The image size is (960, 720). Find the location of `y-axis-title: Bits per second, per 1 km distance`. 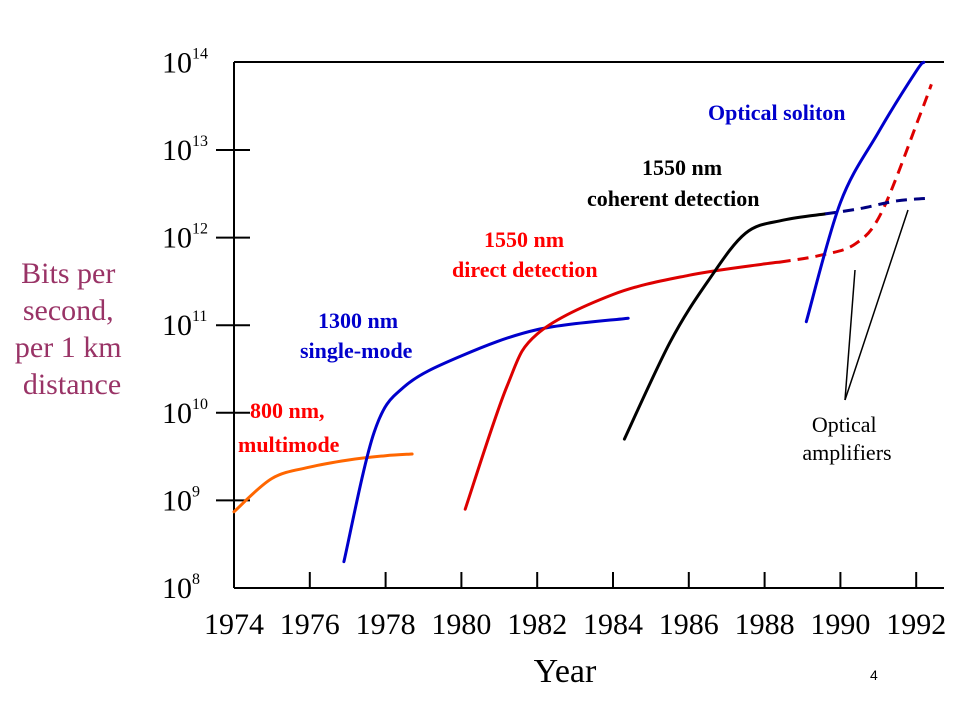

y-axis-title: Bits per second, per 1 km distance is located at coordinates (72, 329).